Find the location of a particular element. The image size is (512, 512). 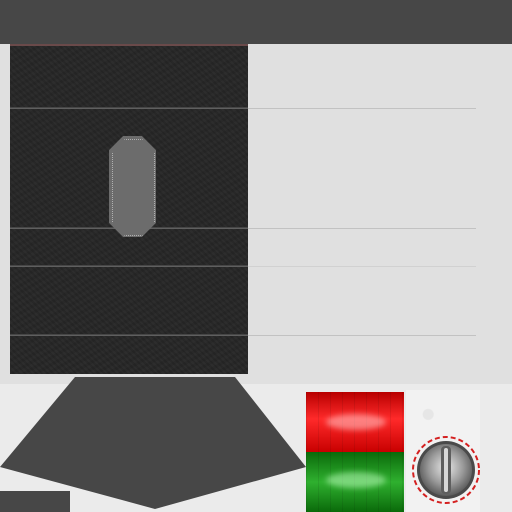

pill-slot is located at coordinates (132, 186).